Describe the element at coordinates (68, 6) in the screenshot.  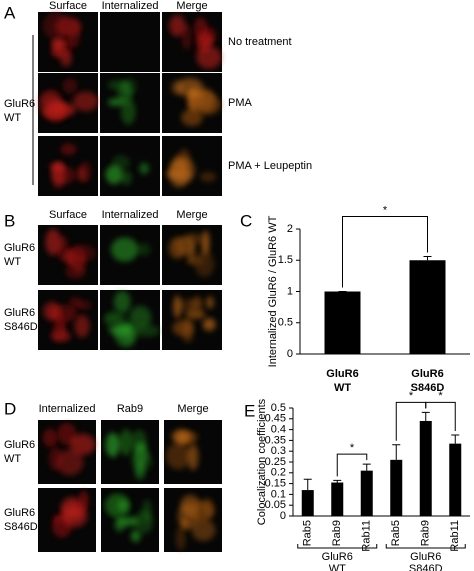
I see `column-header: Surface` at that location.